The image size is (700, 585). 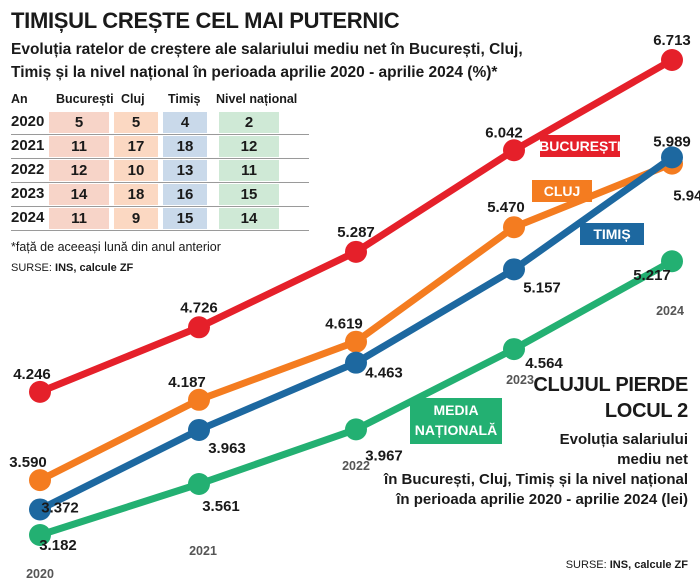 What do you see at coordinates (610, 398) in the screenshot?
I see `right-block-title: CLUJUL PIERDE LOCUL 2` at bounding box center [610, 398].